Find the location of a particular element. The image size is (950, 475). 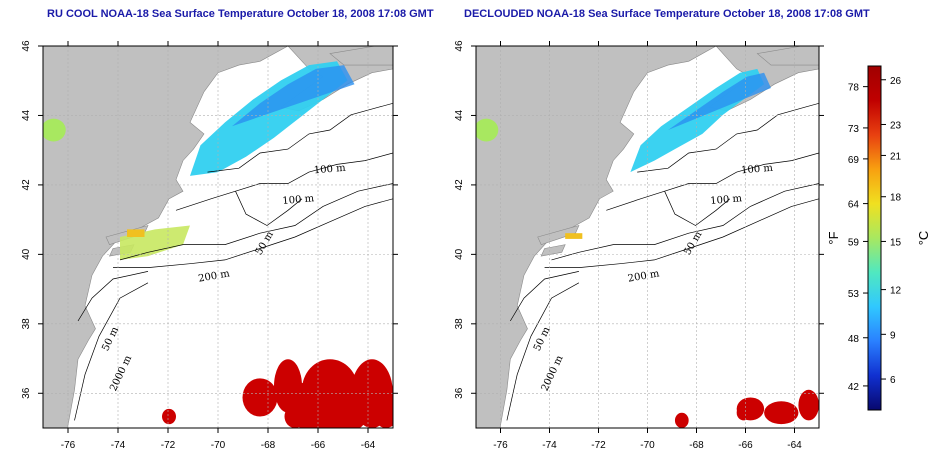

colorbar-c-label: 12 is located at coordinates (896, 291).